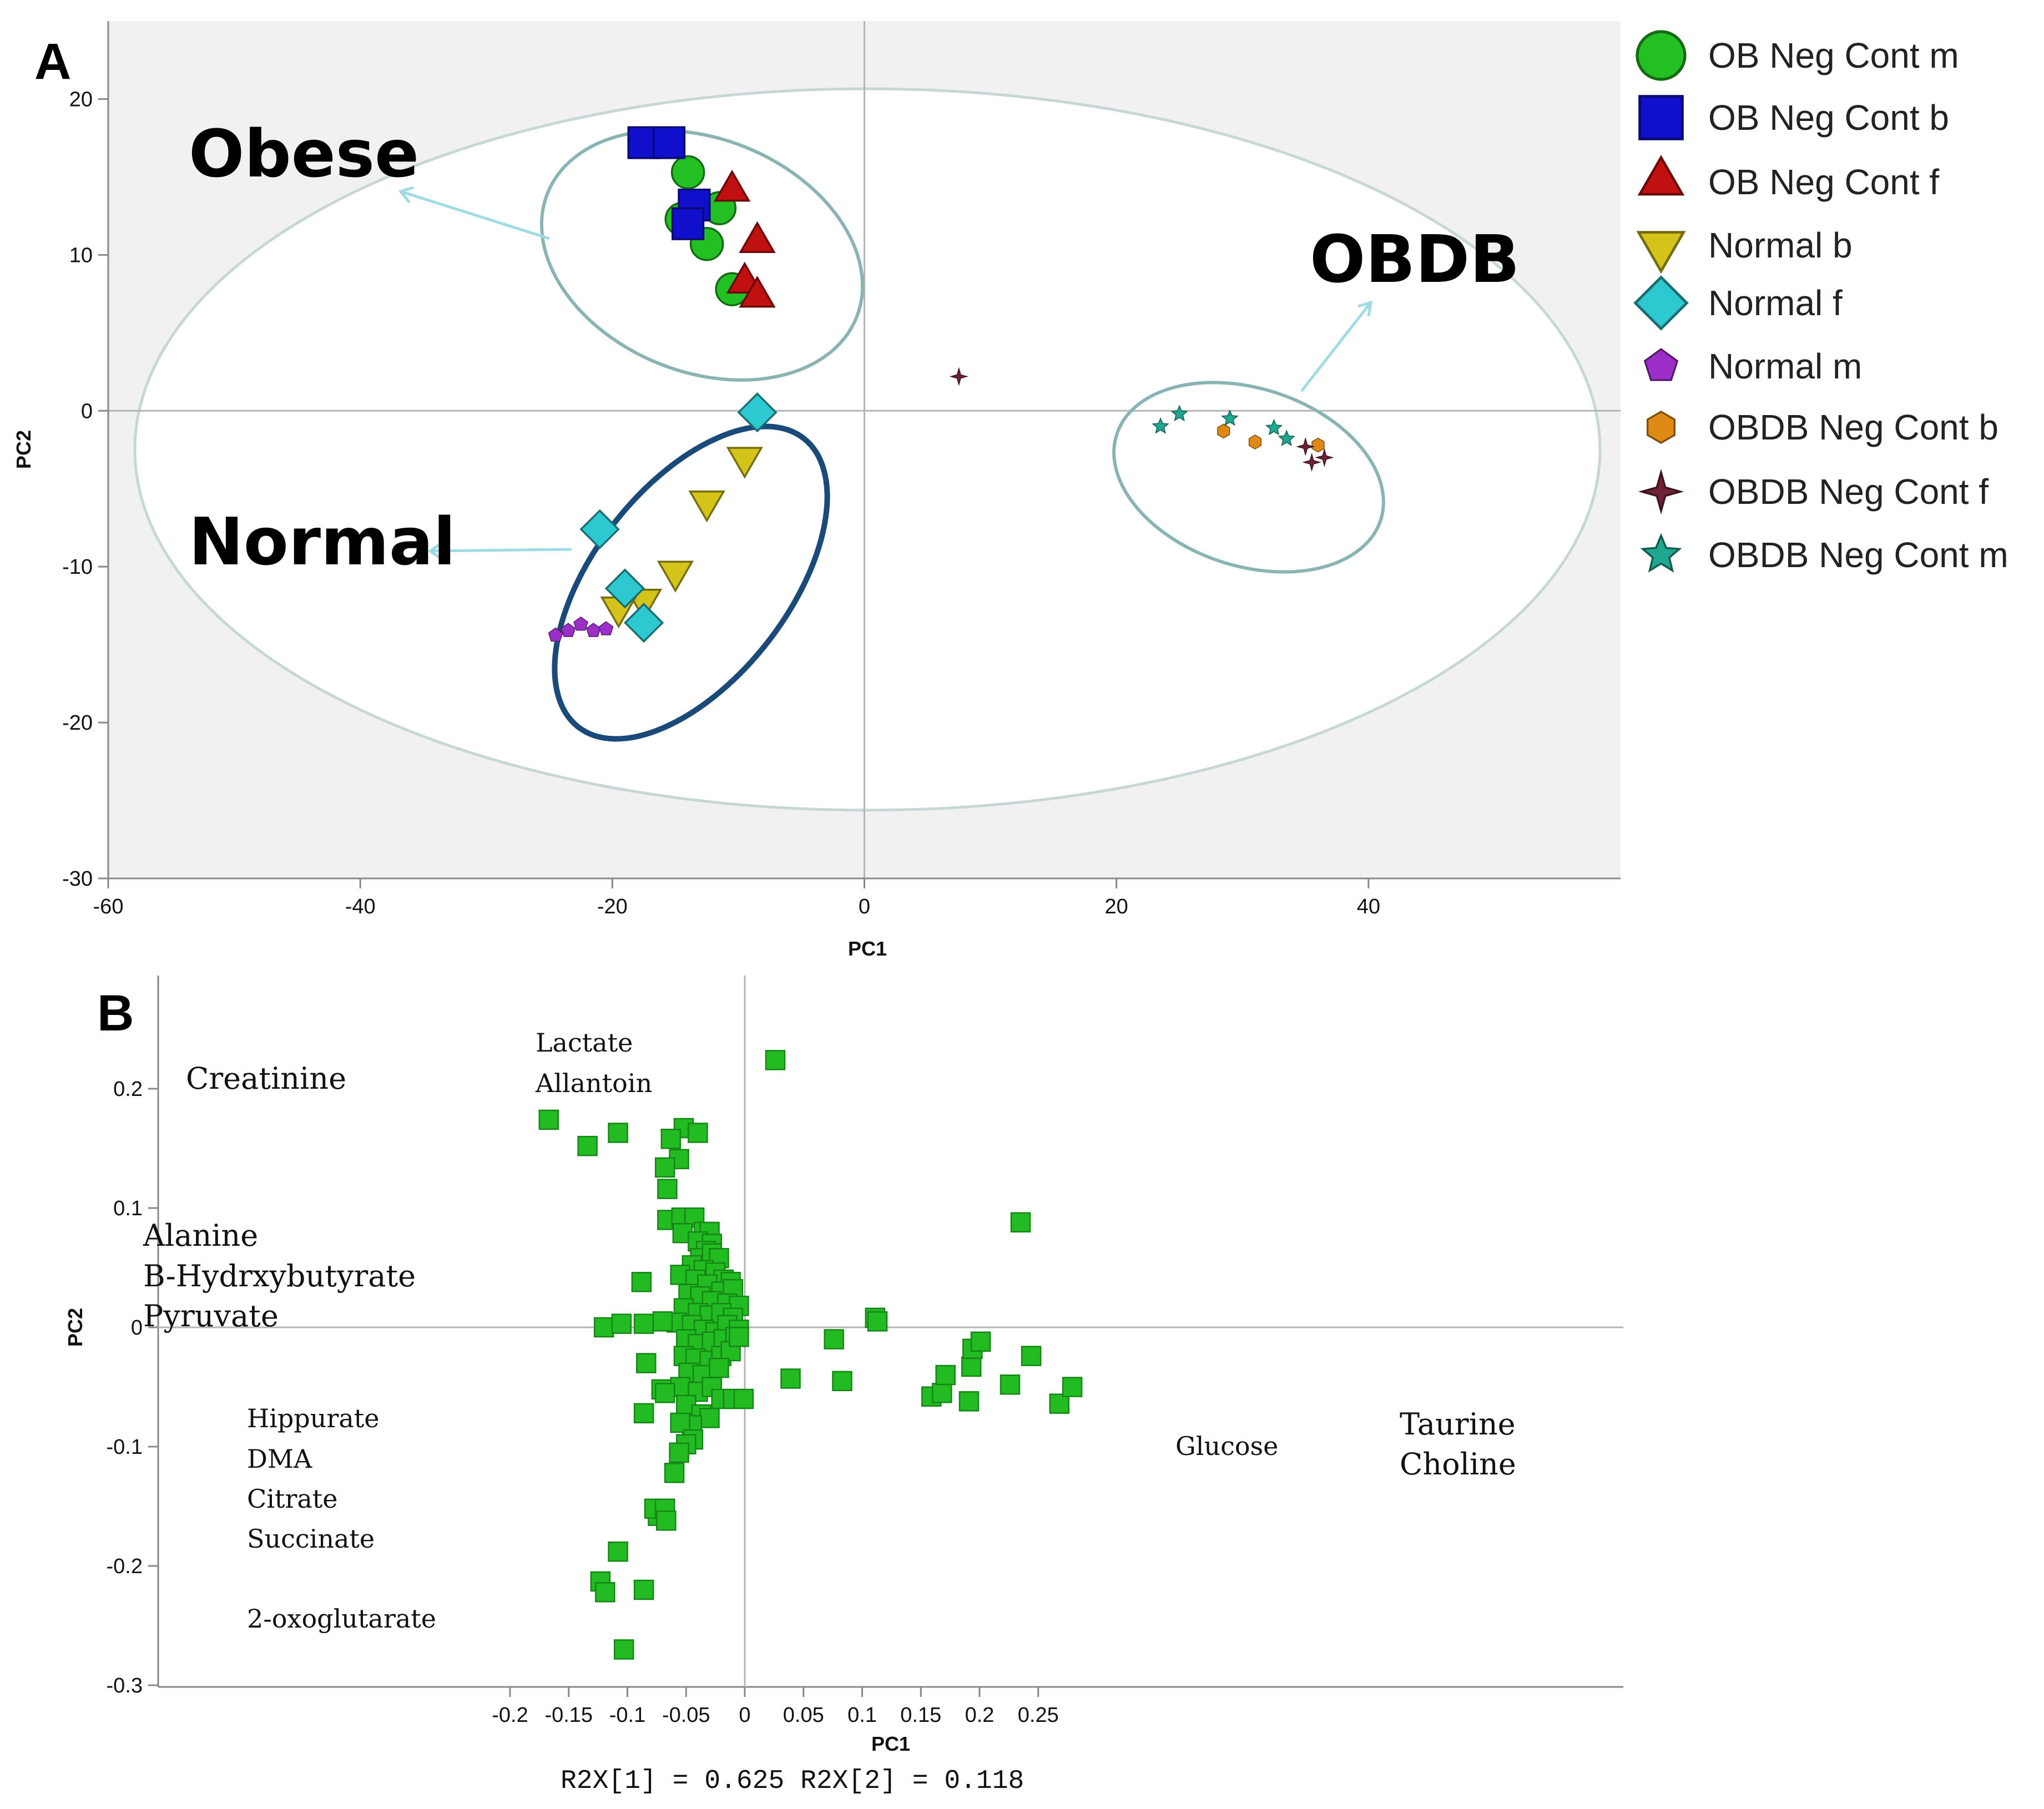  What do you see at coordinates (1369, 906) in the screenshot?
I see `x-tick-label-a: 40` at bounding box center [1369, 906].